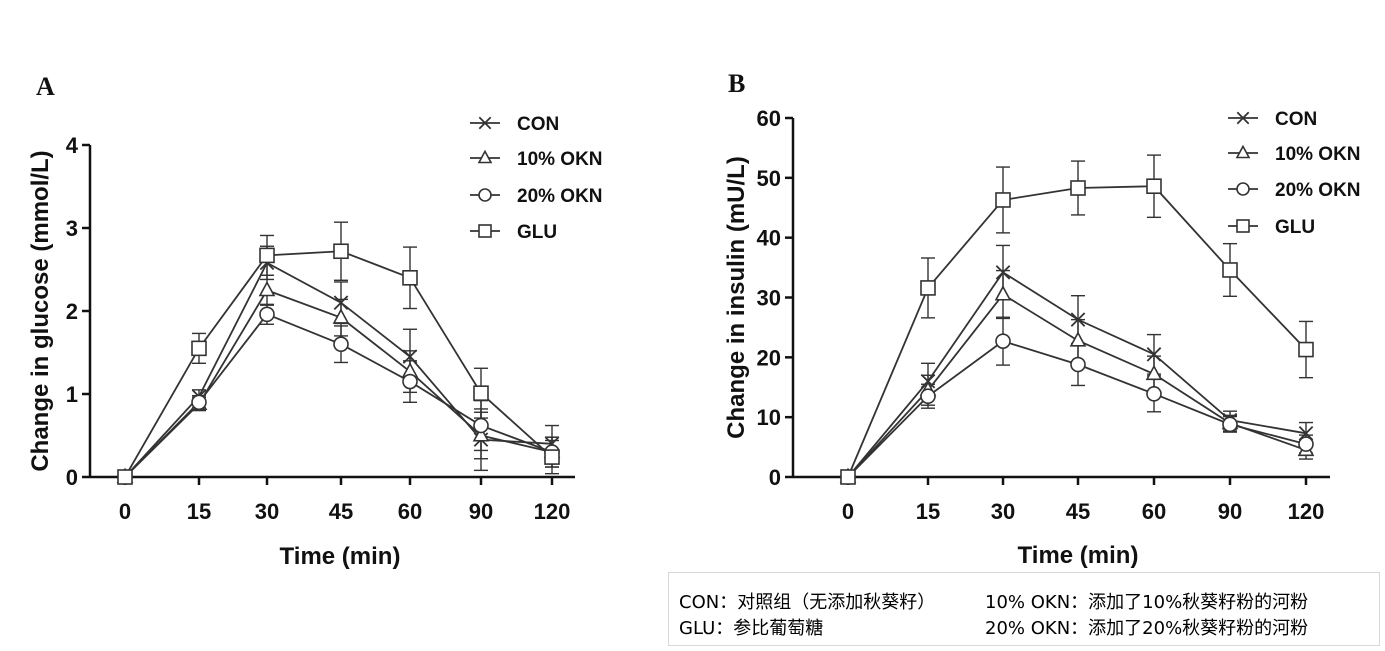  I want to click on note-glu: GLU：参比葡萄糖, so click(751, 628).